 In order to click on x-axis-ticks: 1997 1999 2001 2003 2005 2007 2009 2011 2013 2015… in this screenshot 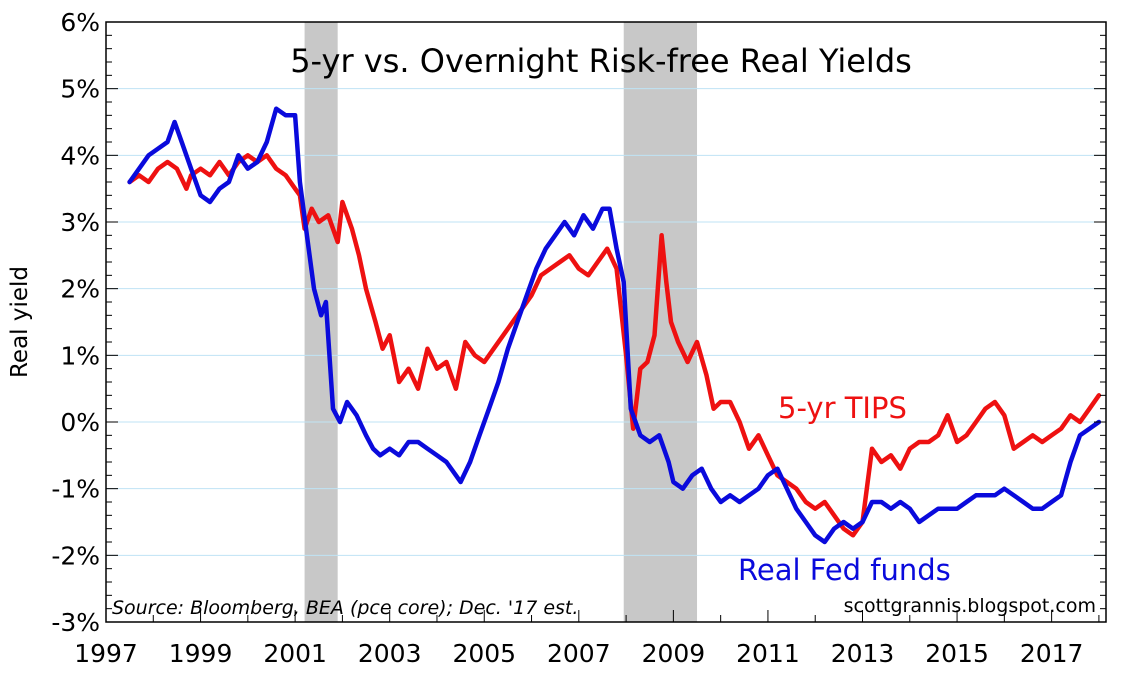, I will do `click(587, 639)`.